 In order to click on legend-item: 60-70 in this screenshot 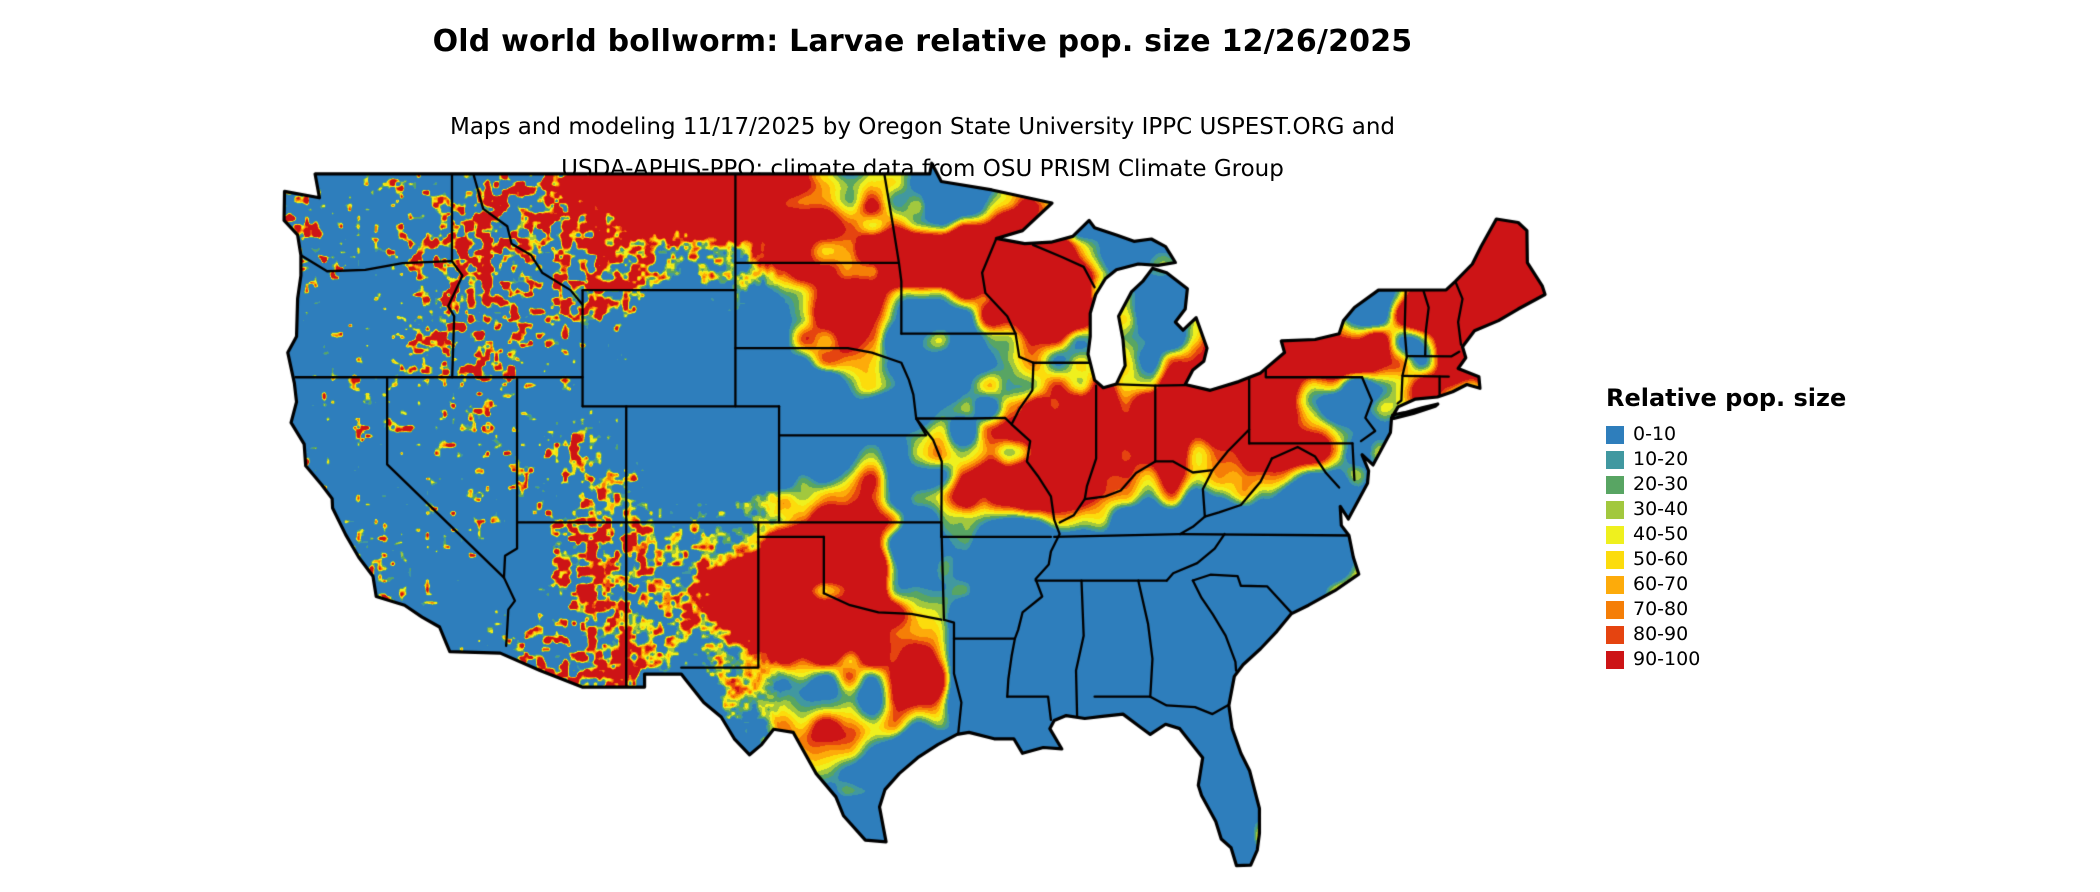, I will do `click(1726, 584)`.